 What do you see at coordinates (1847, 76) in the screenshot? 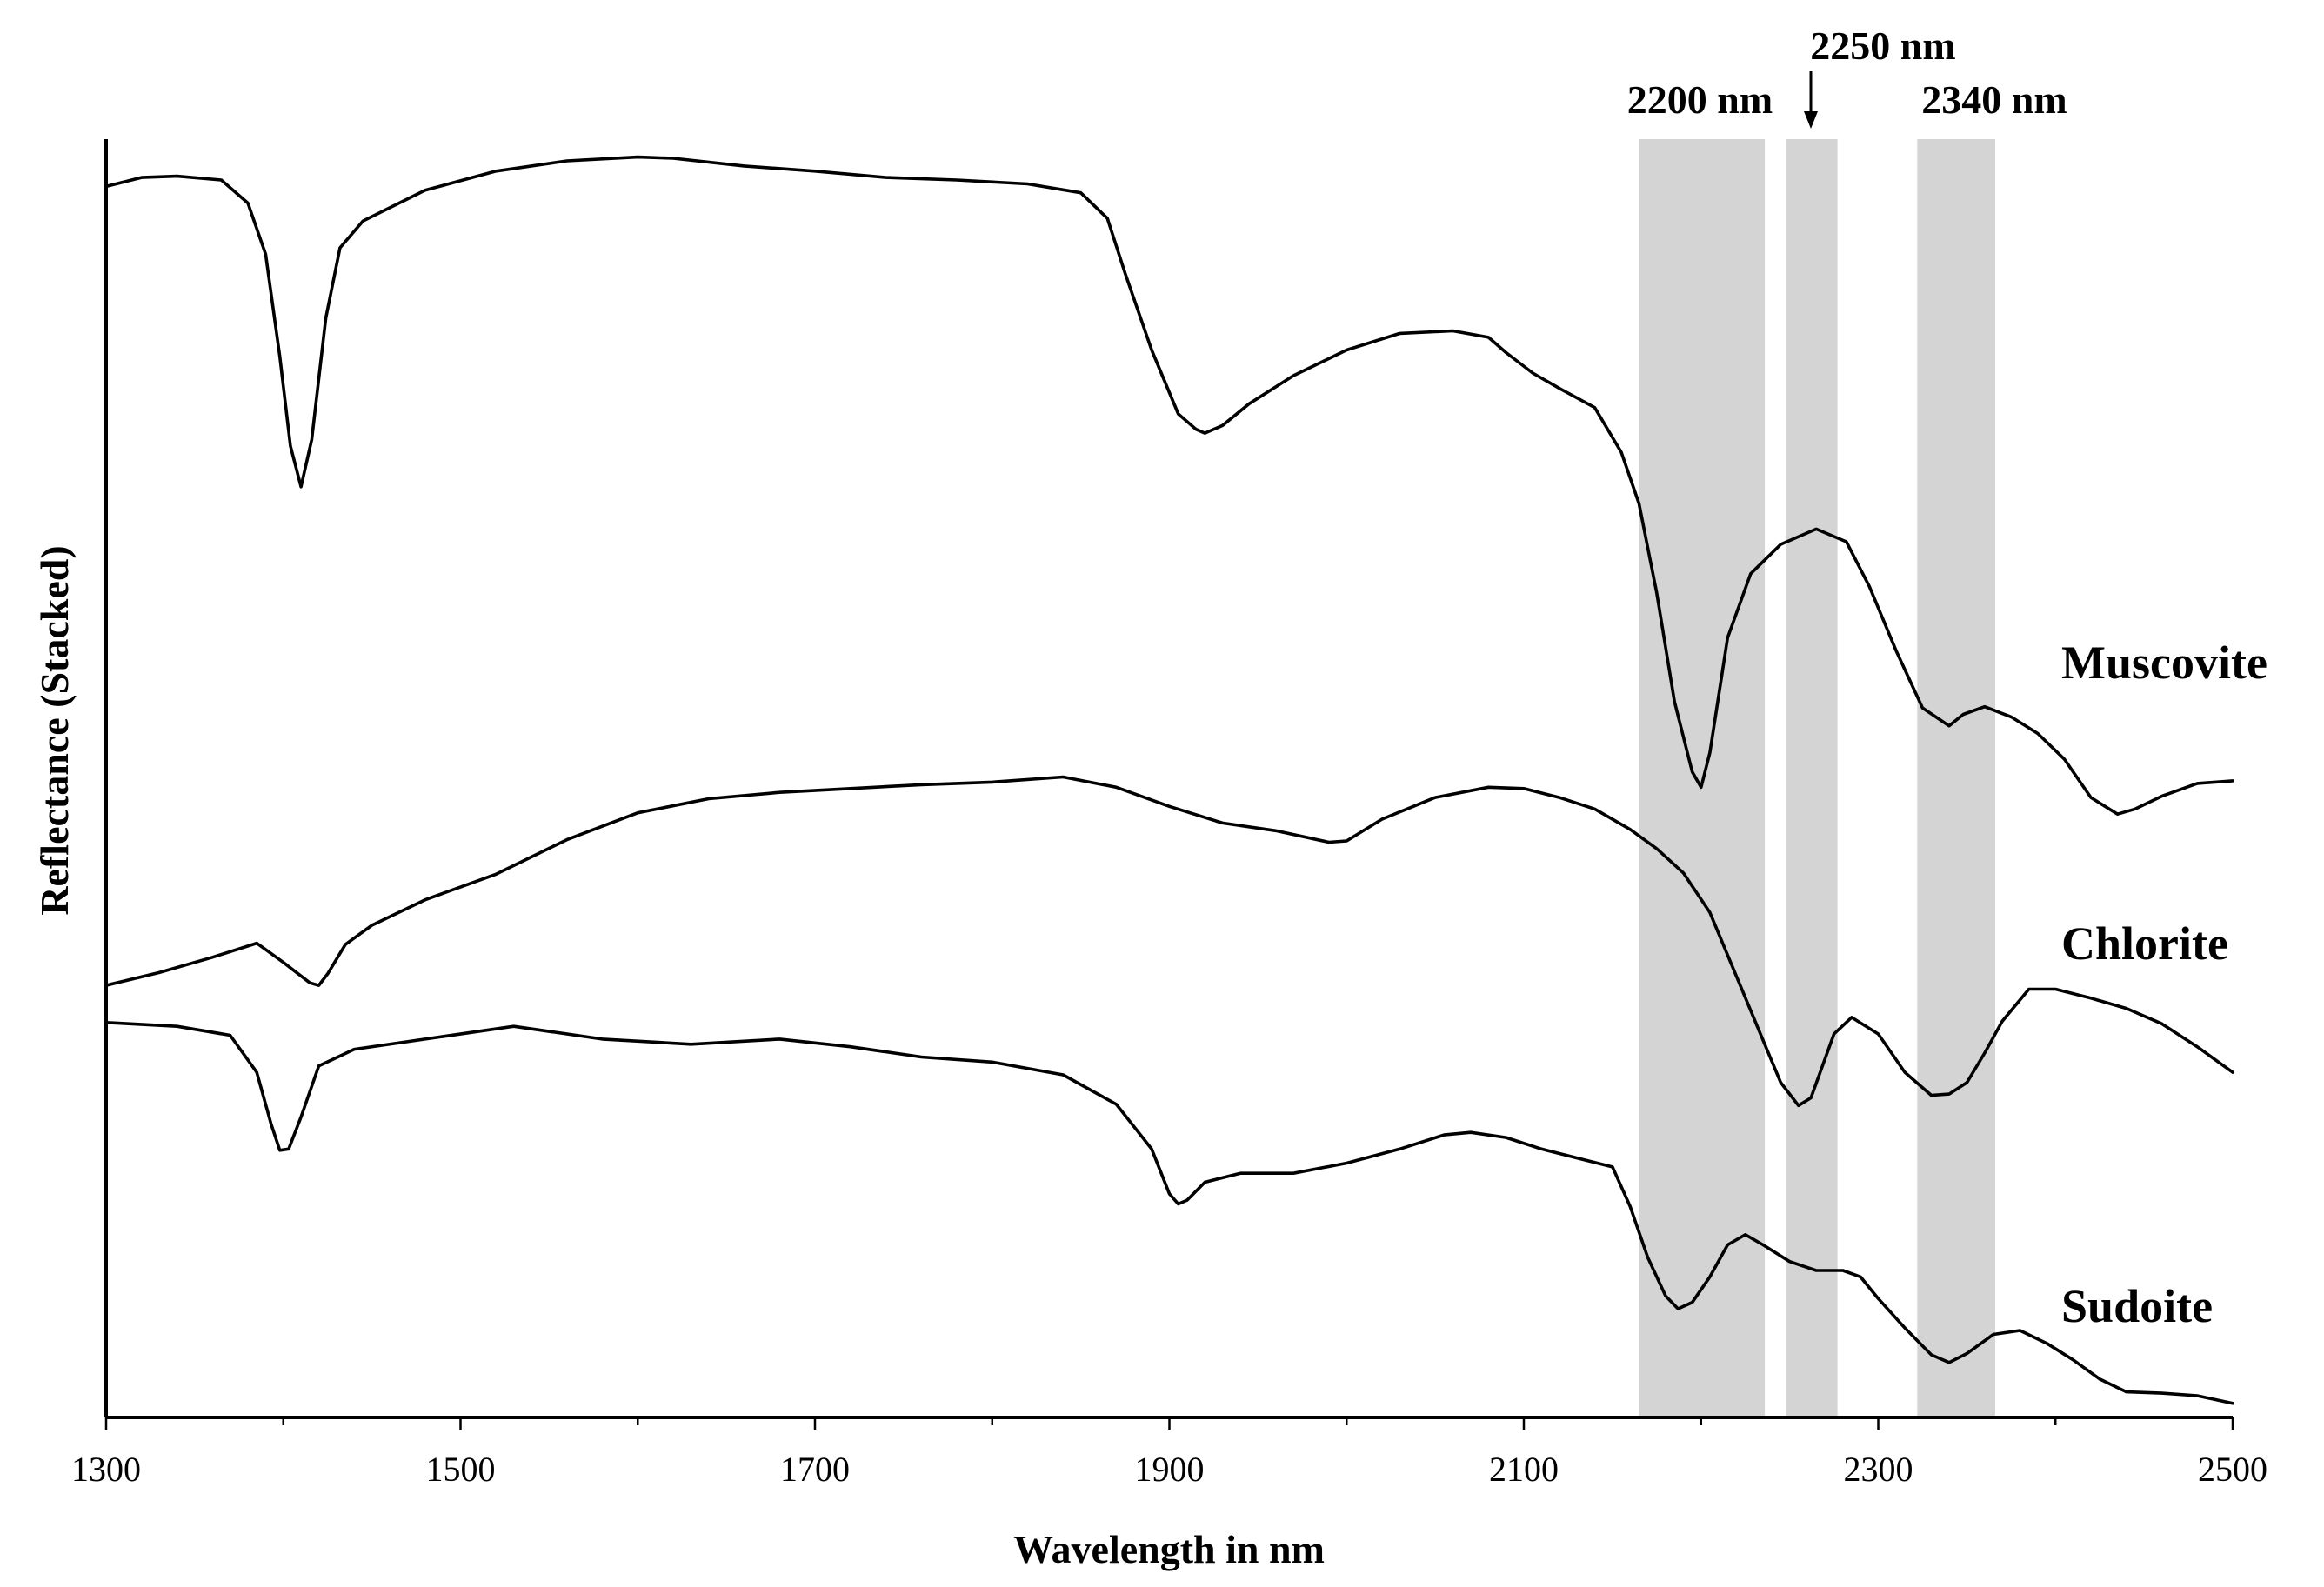
I see `band-labels: 2200 nm 2250 nm 2340 nm` at bounding box center [1847, 76].